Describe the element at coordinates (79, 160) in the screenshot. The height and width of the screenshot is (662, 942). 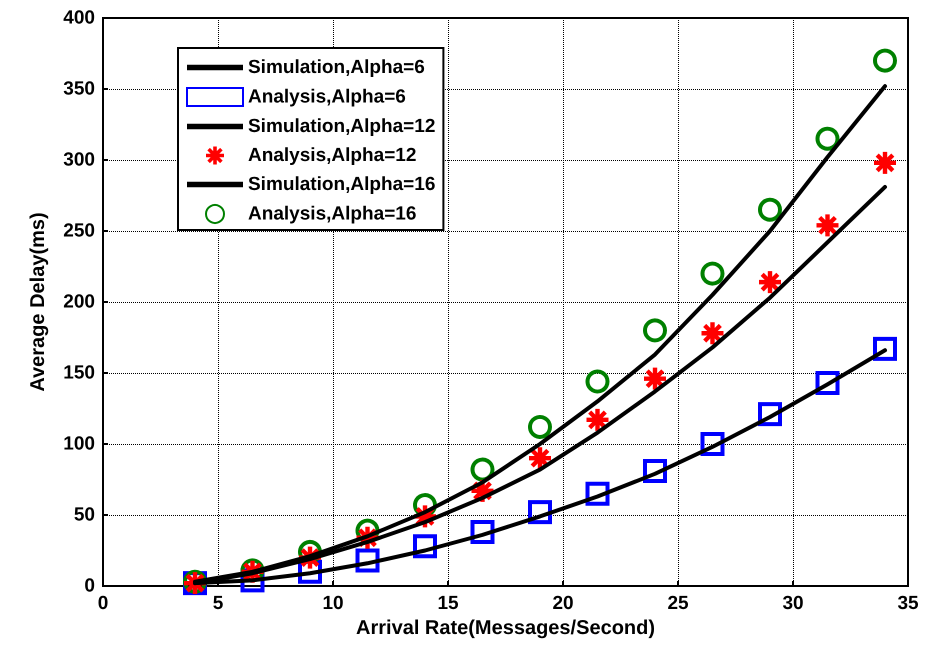
I see `y-tick-label: 300` at that location.